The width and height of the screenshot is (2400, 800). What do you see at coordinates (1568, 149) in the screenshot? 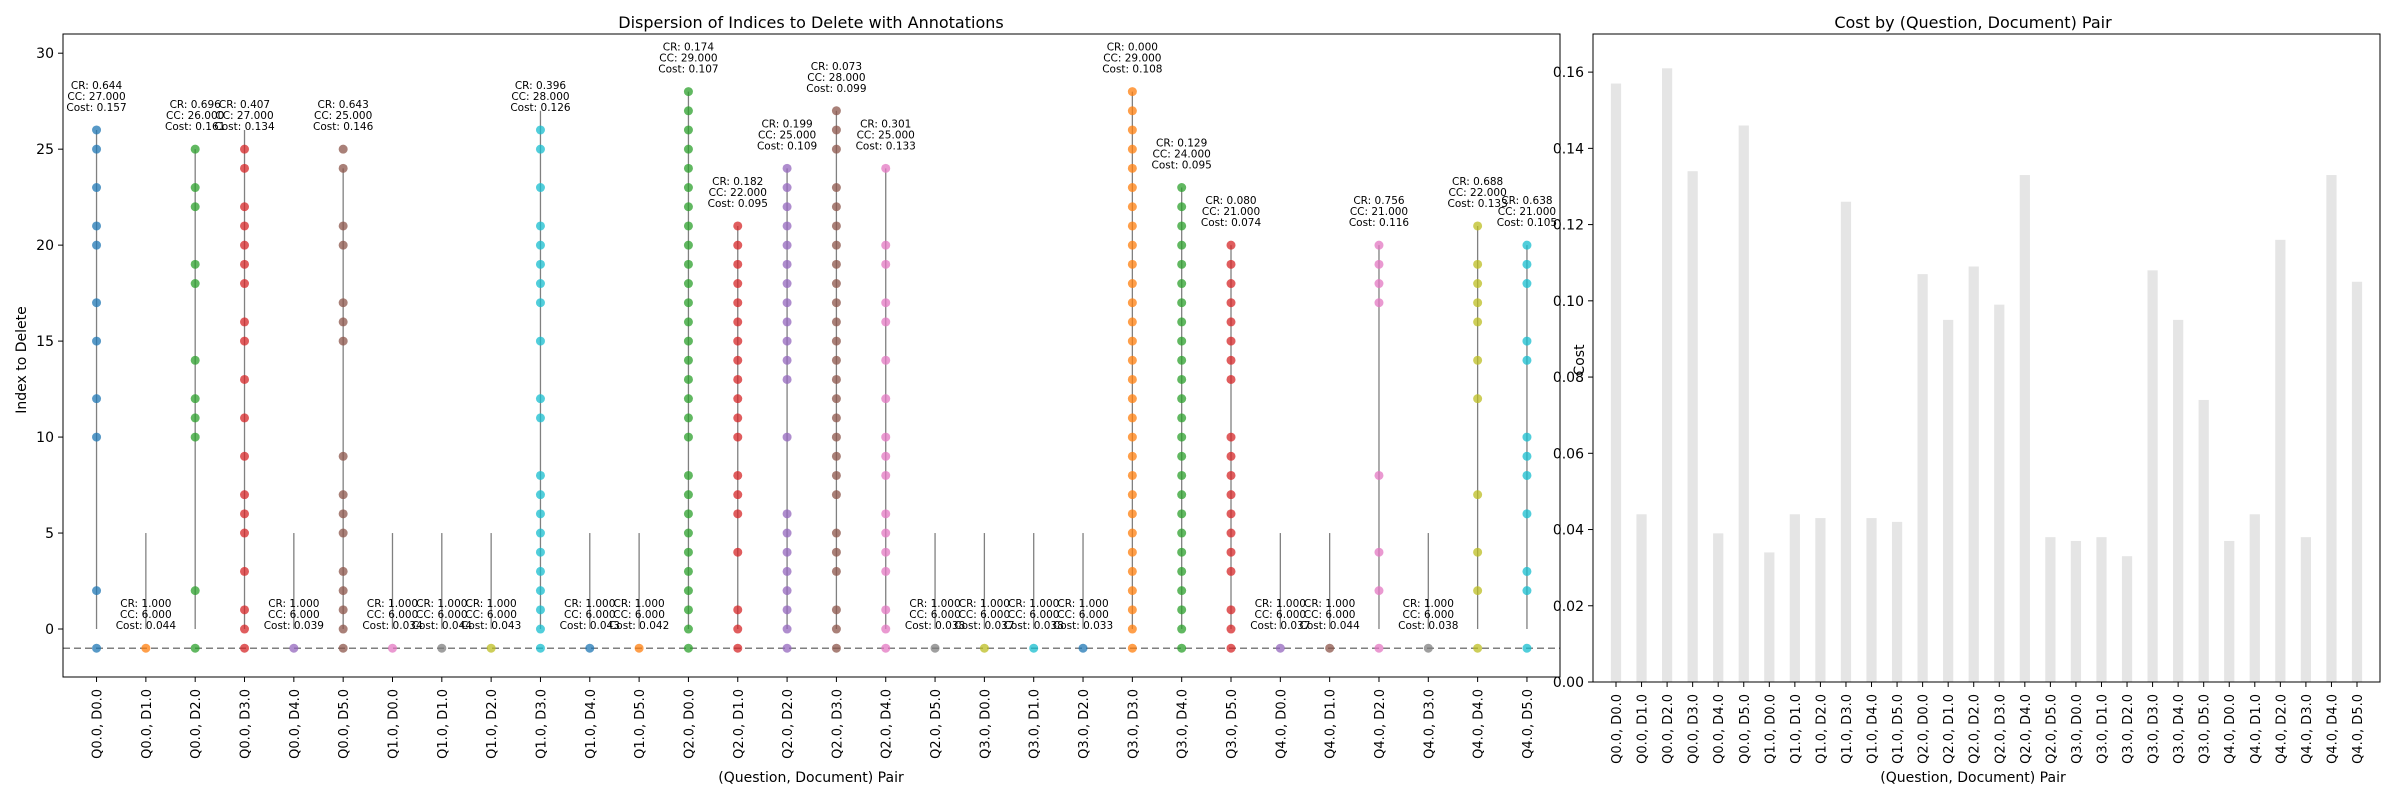
I see `y-tick-label: 0.14` at bounding box center [1568, 149].